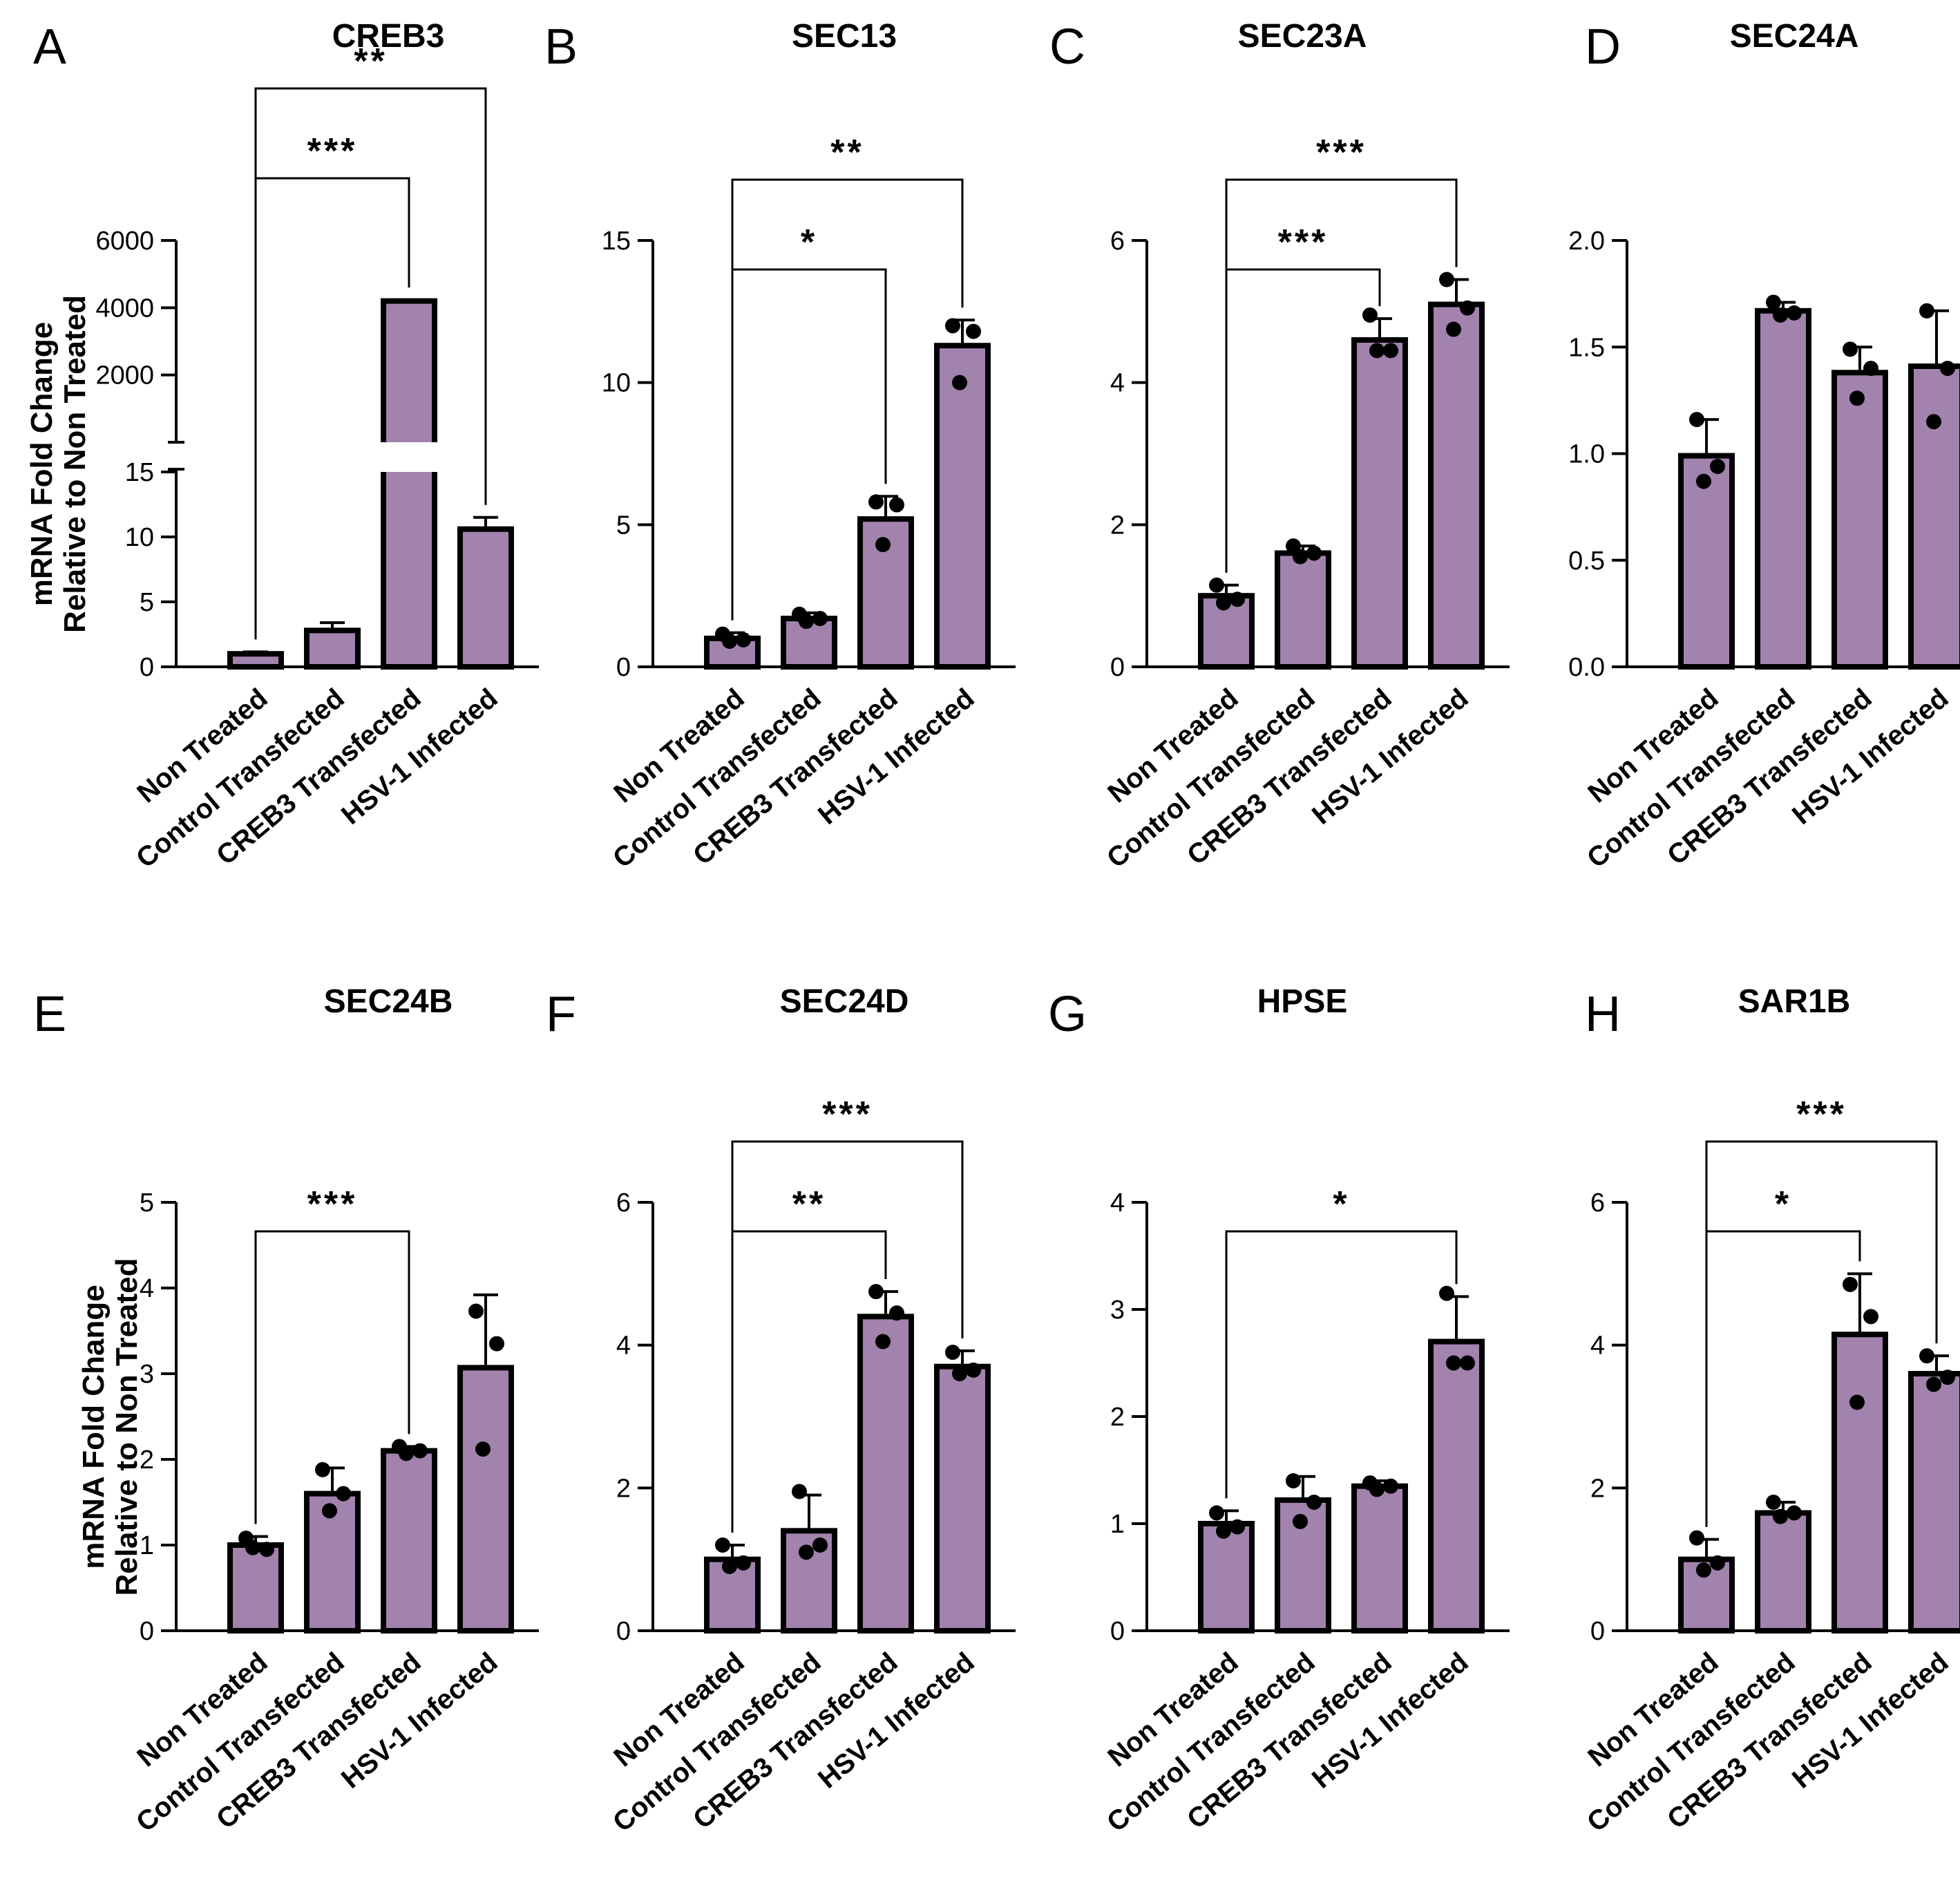  I want to click on chart-title: SEC24B, so click(388, 1001).